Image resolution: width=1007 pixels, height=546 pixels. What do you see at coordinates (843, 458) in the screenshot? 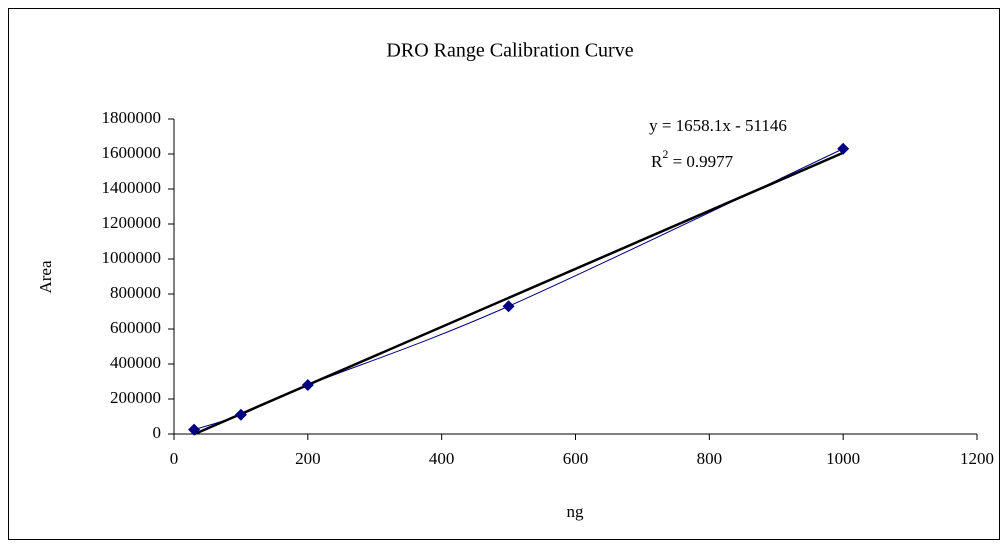
I see `x-tick-label: 1000` at bounding box center [843, 458].